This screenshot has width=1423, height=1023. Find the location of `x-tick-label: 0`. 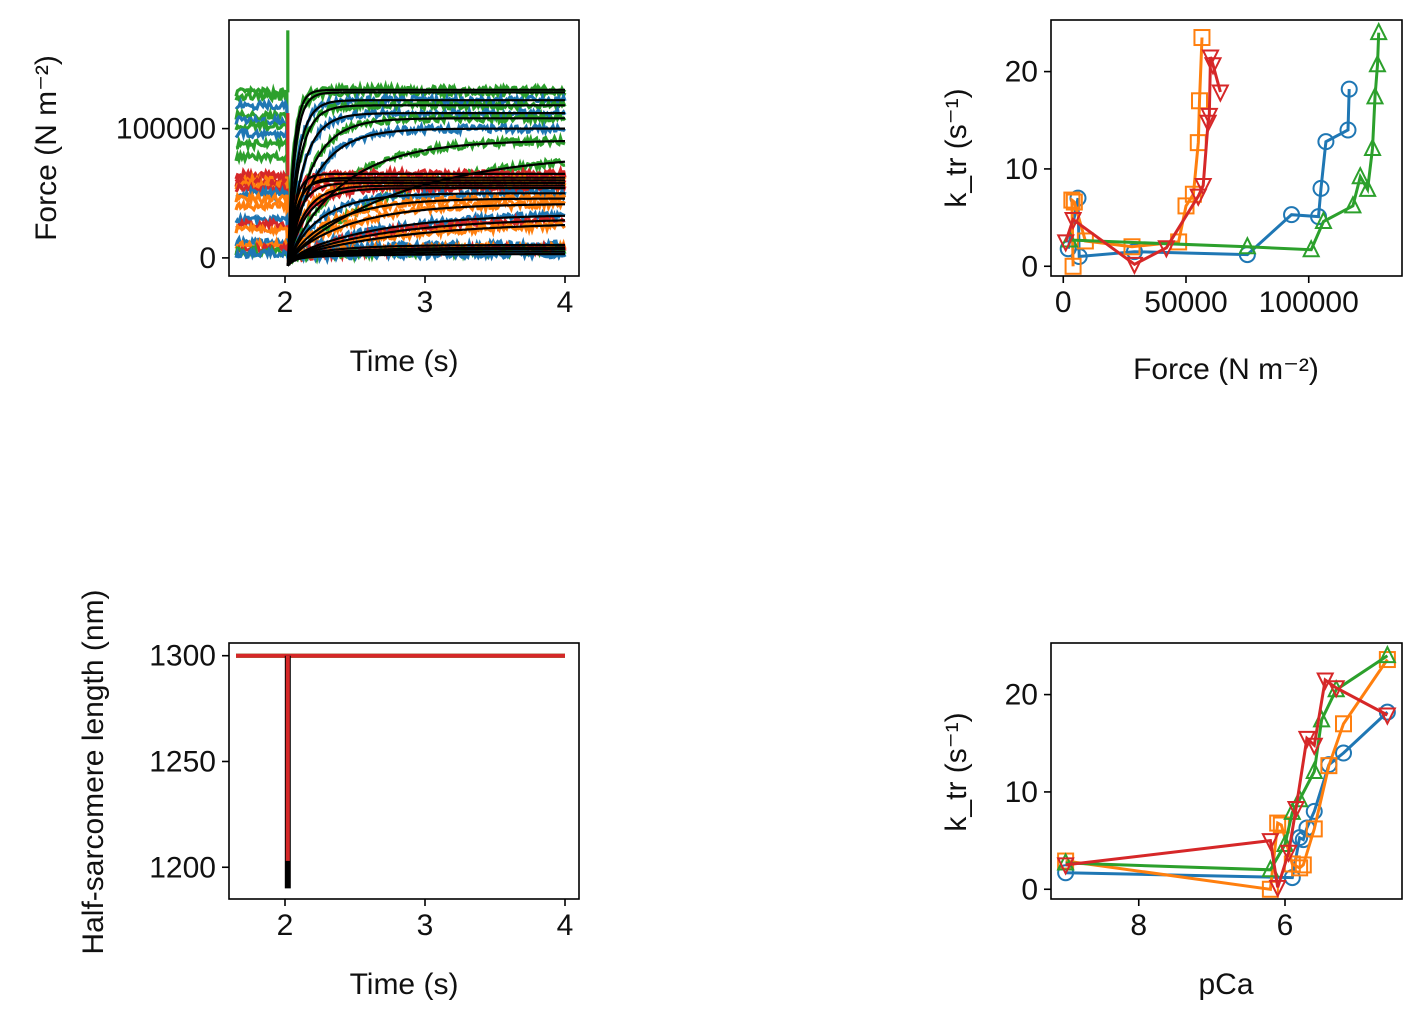

x-tick-label: 0 is located at coordinates (1063, 302).